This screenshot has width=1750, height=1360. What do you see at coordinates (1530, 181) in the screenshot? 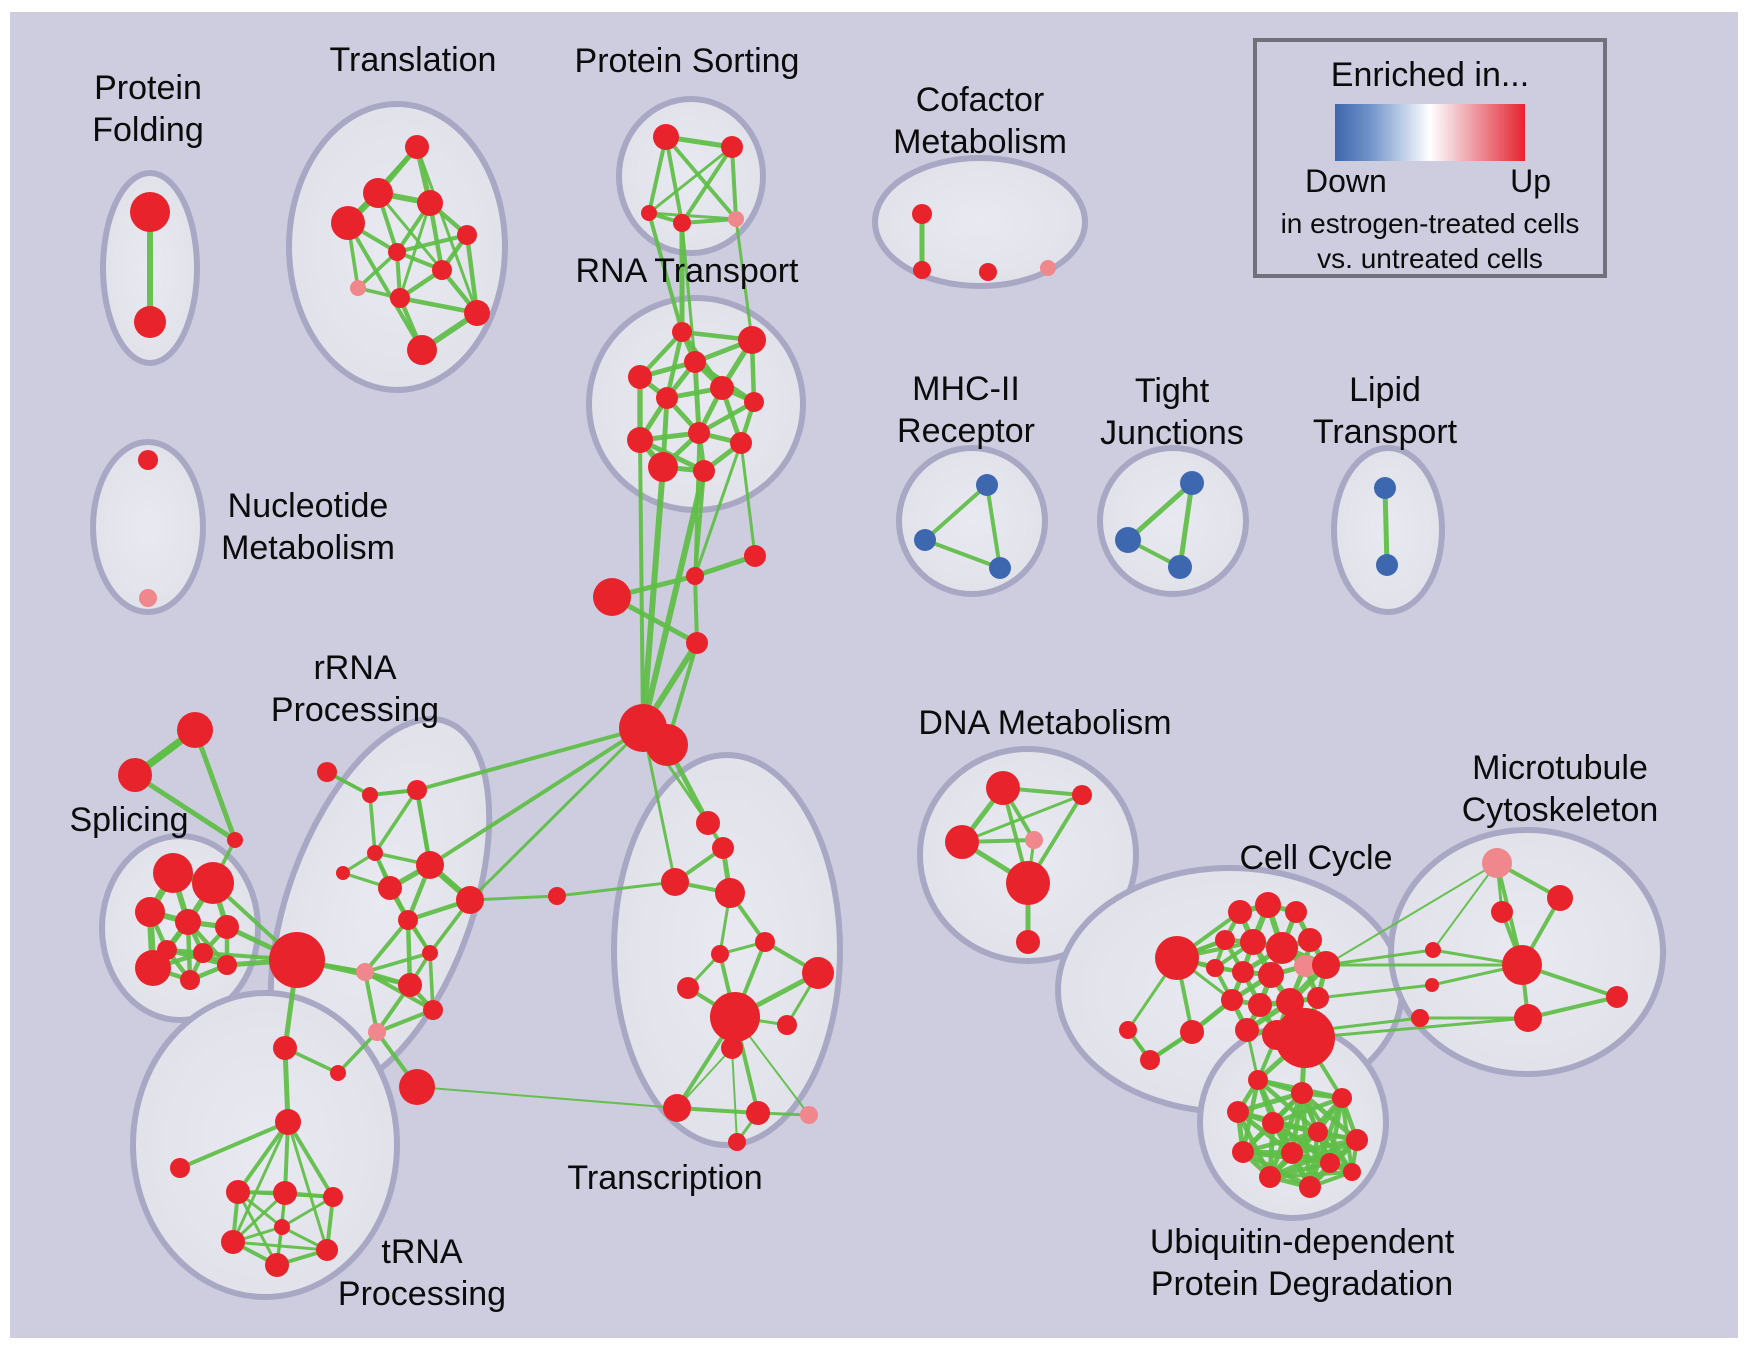
I see `legend-up-label: Up` at bounding box center [1530, 181].